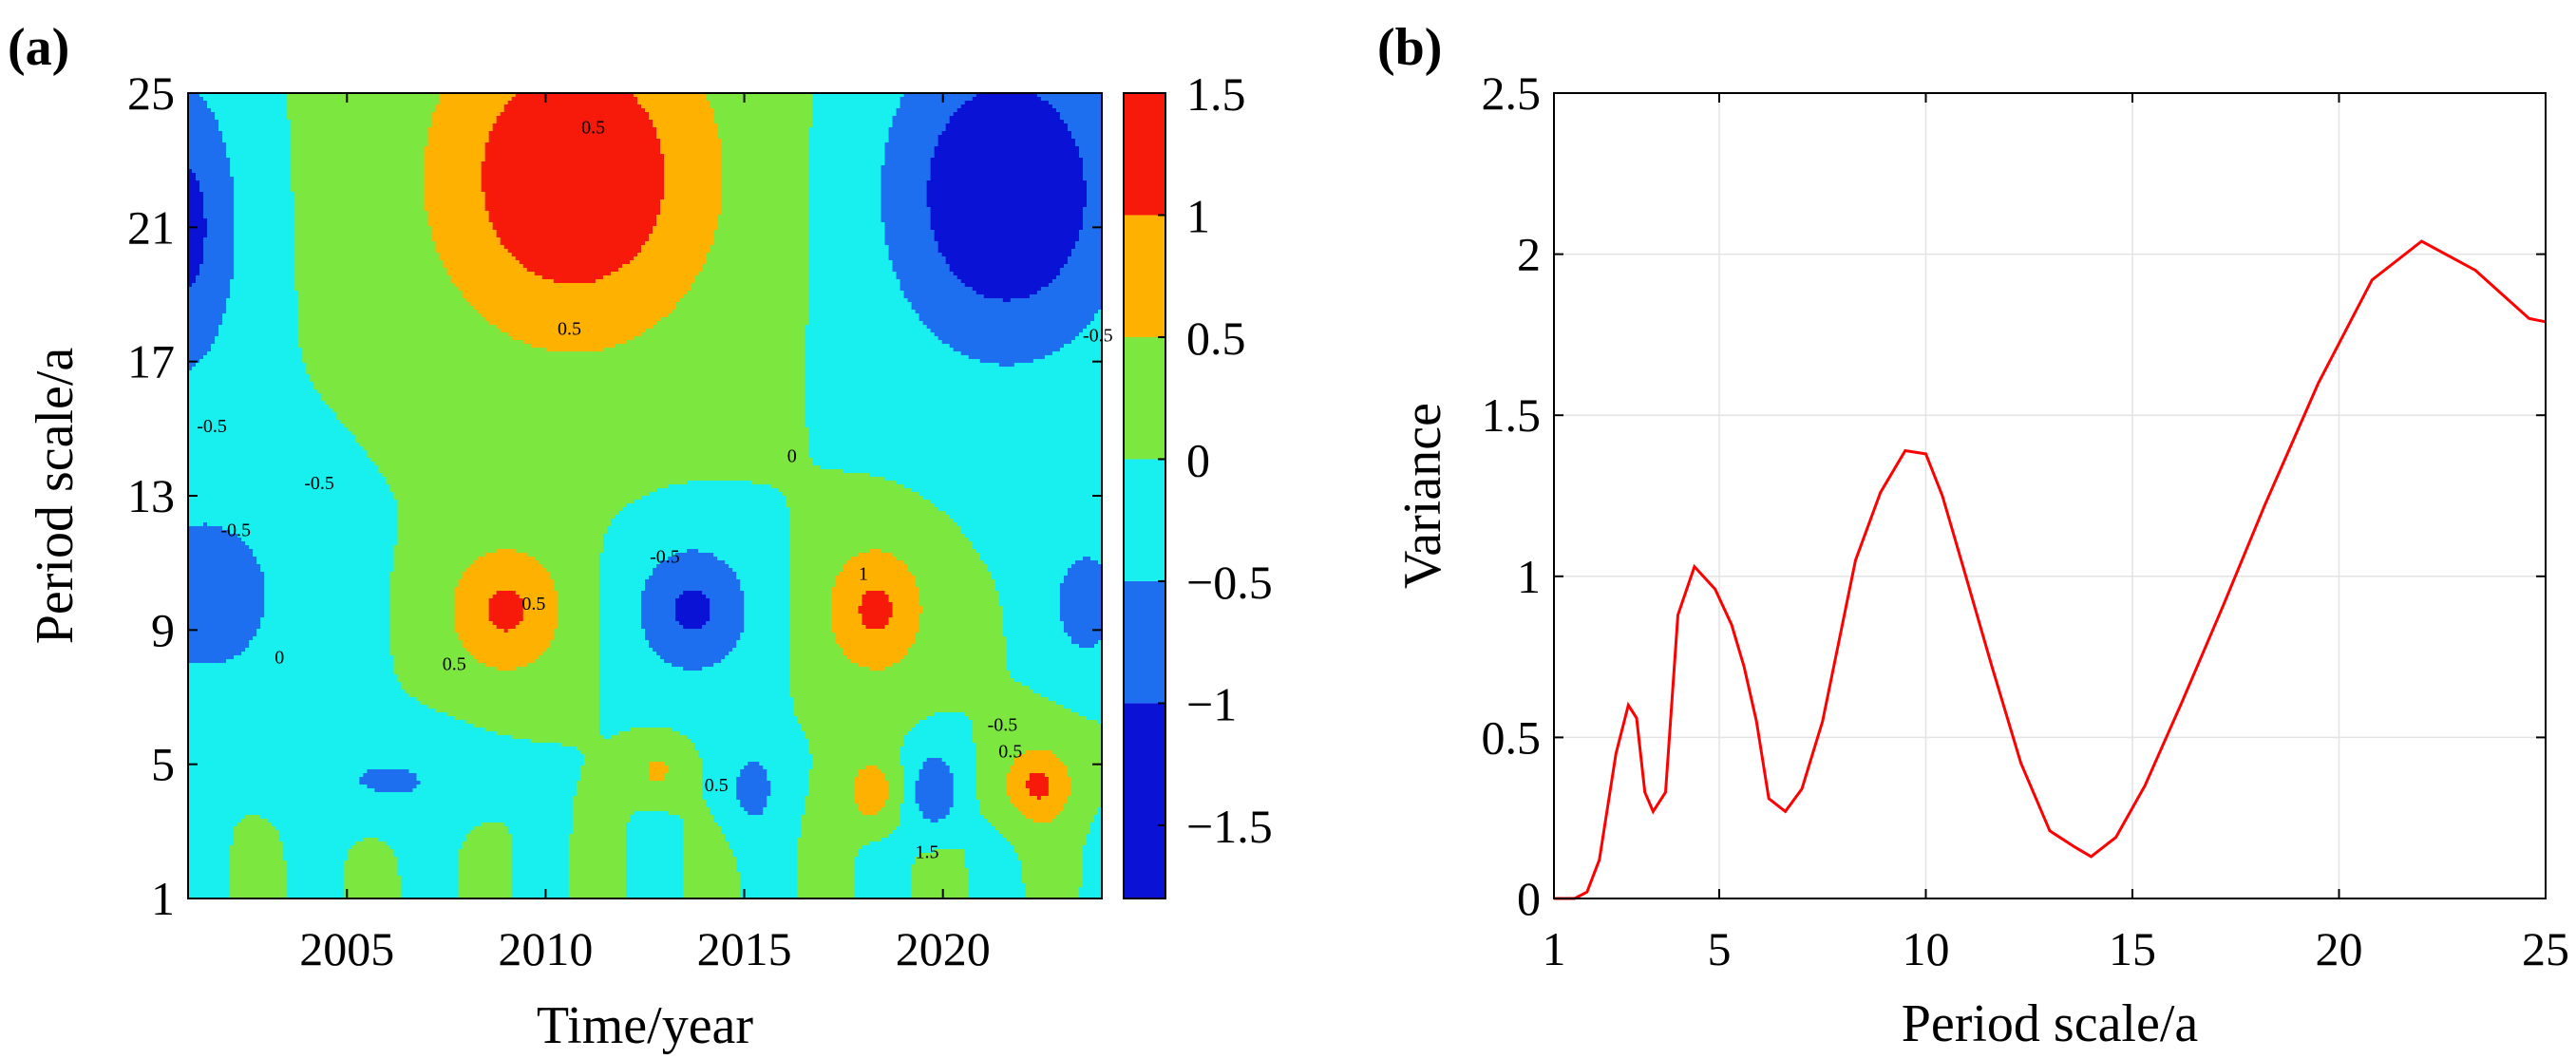 This screenshot has width=2576, height=1059. Describe the element at coordinates (593, 127) in the screenshot. I see `contour-label: 0.5` at that location.